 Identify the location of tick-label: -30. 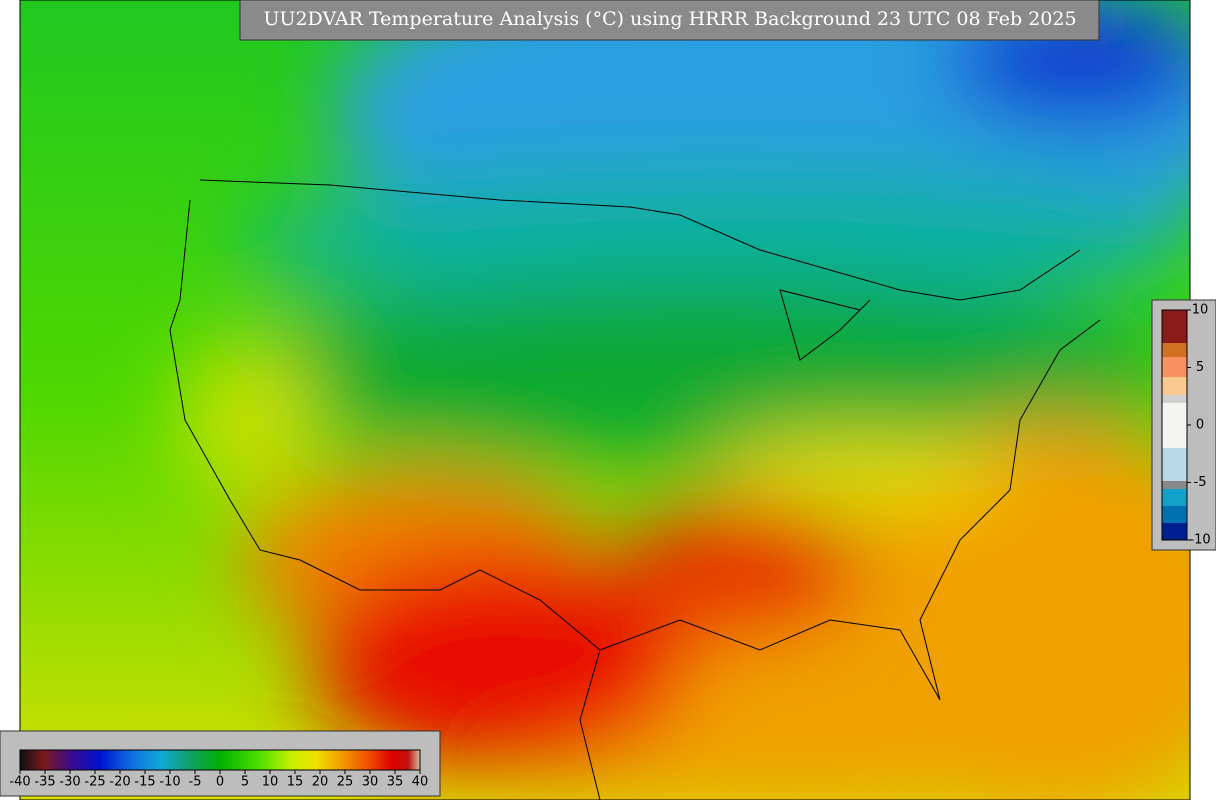
(69, 782).